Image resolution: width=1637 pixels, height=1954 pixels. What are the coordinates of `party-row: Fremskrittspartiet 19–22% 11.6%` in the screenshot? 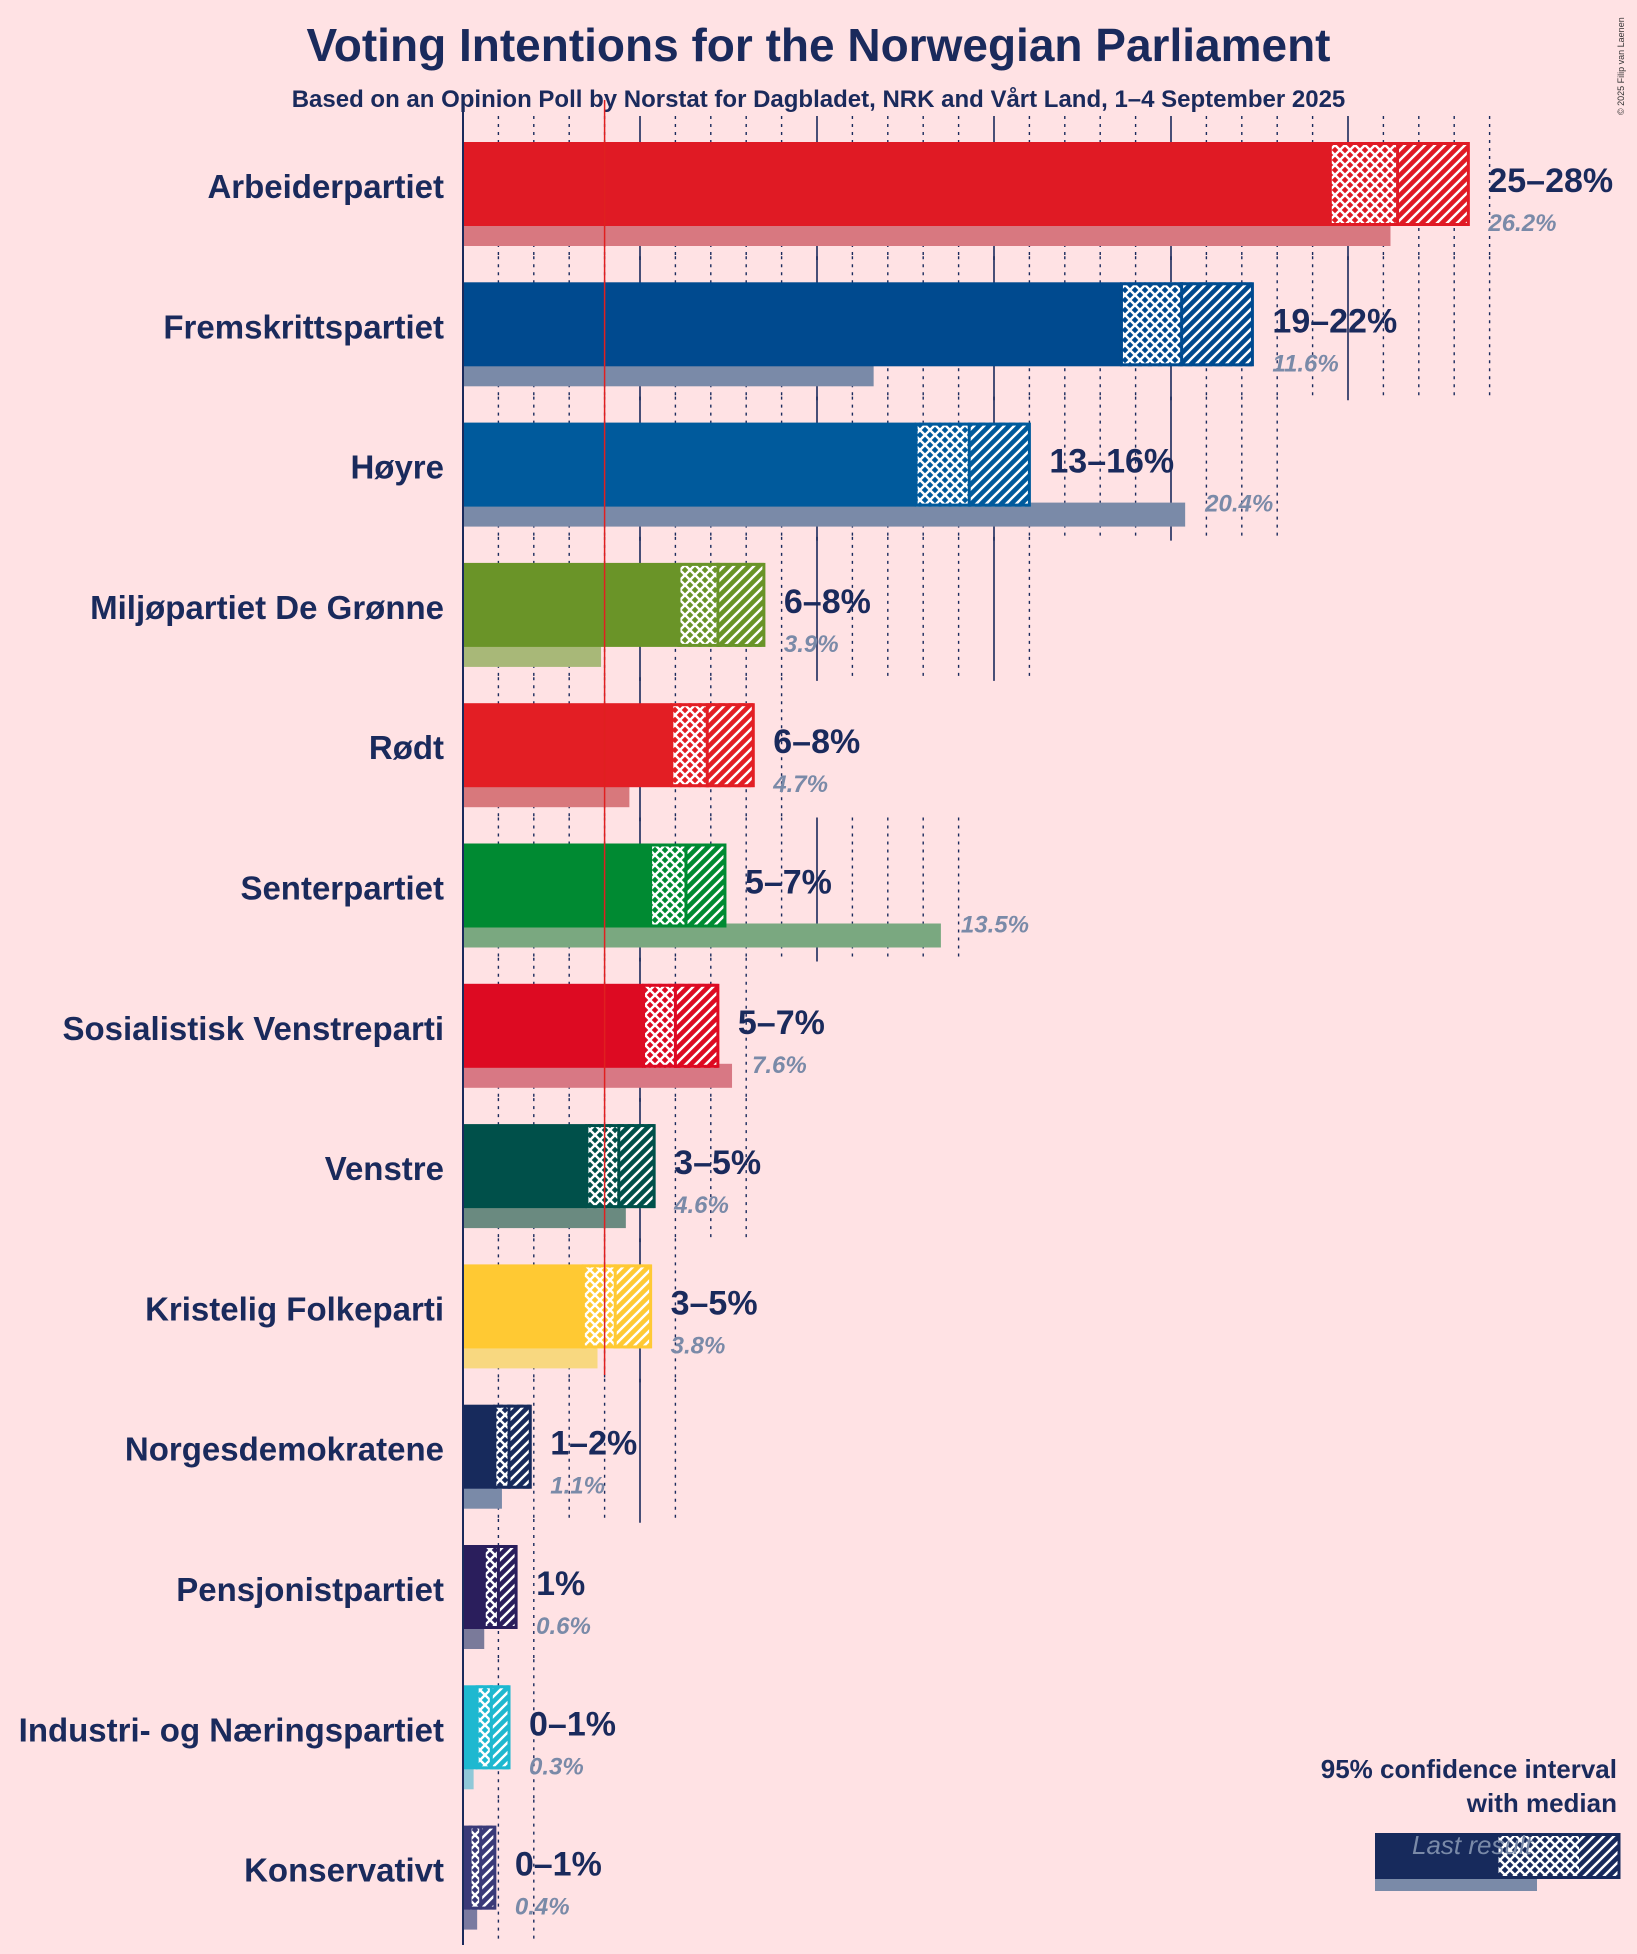 It's located at (780, 334).